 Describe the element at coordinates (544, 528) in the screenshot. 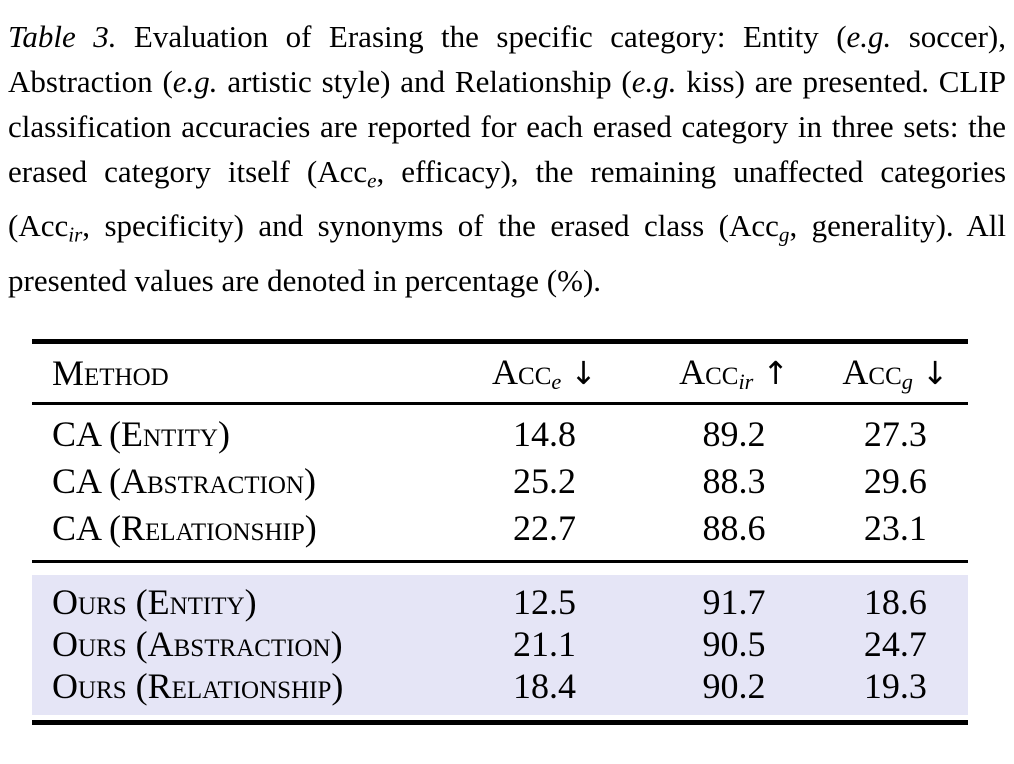

I see `acc-e-cell: 22.7` at that location.